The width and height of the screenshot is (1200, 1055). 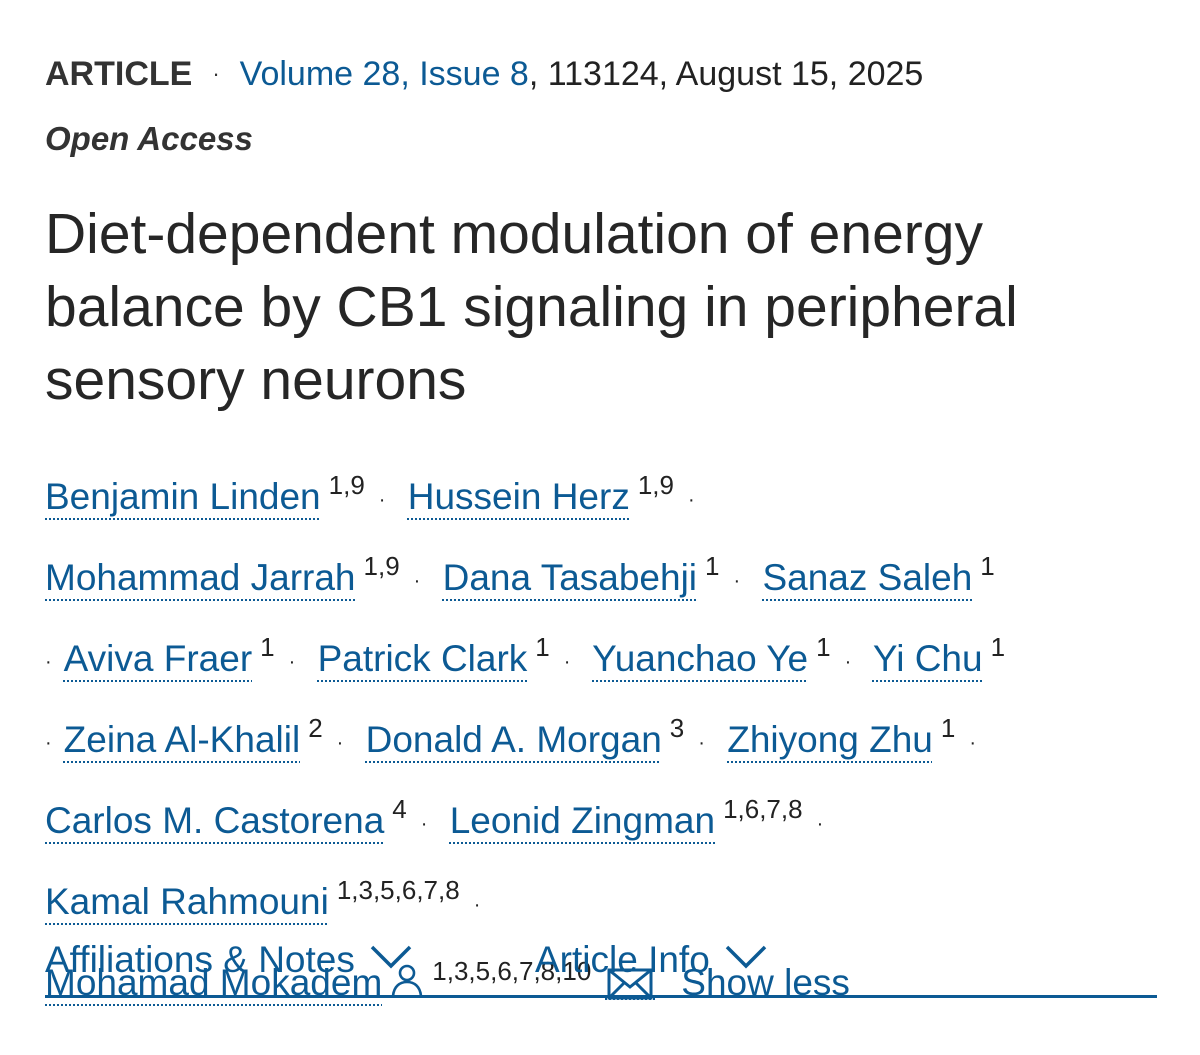 What do you see at coordinates (867, 577) in the screenshot?
I see `author-name-link: Sanaz Saleh` at bounding box center [867, 577].